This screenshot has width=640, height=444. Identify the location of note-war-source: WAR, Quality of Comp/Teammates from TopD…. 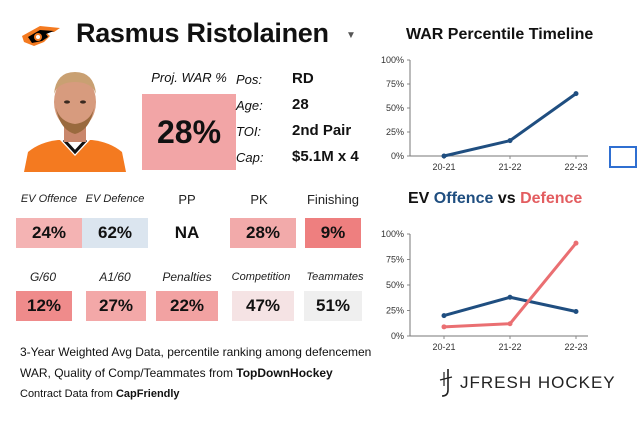
(176, 373).